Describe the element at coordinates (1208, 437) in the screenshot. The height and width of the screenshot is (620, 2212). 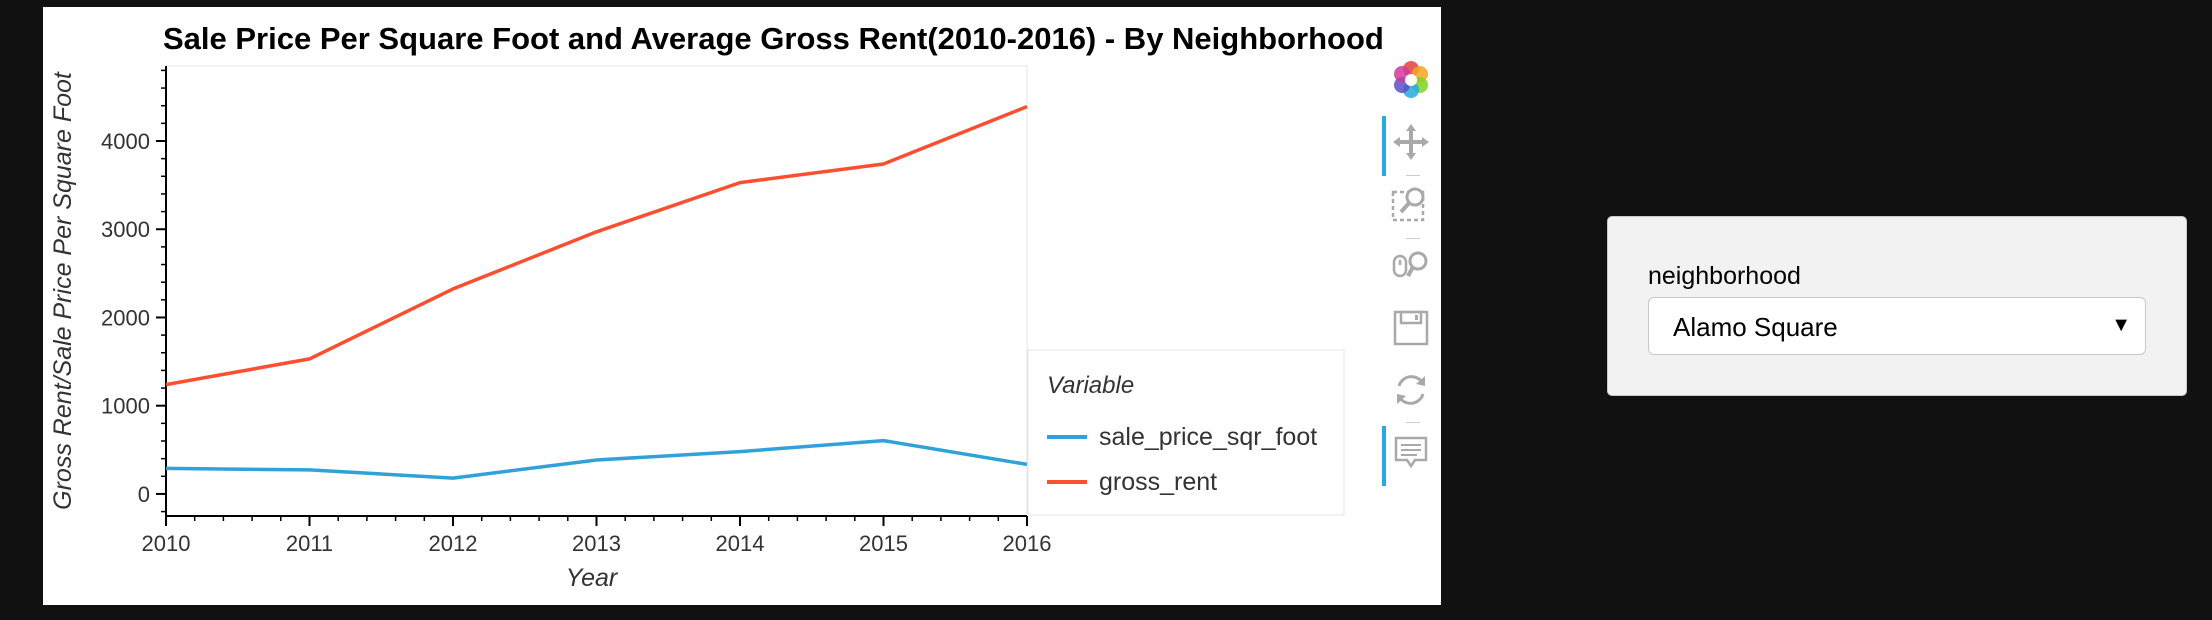
I see `legend-label-sale_price_sqr_foot: sale_price_sqr_foot` at that location.